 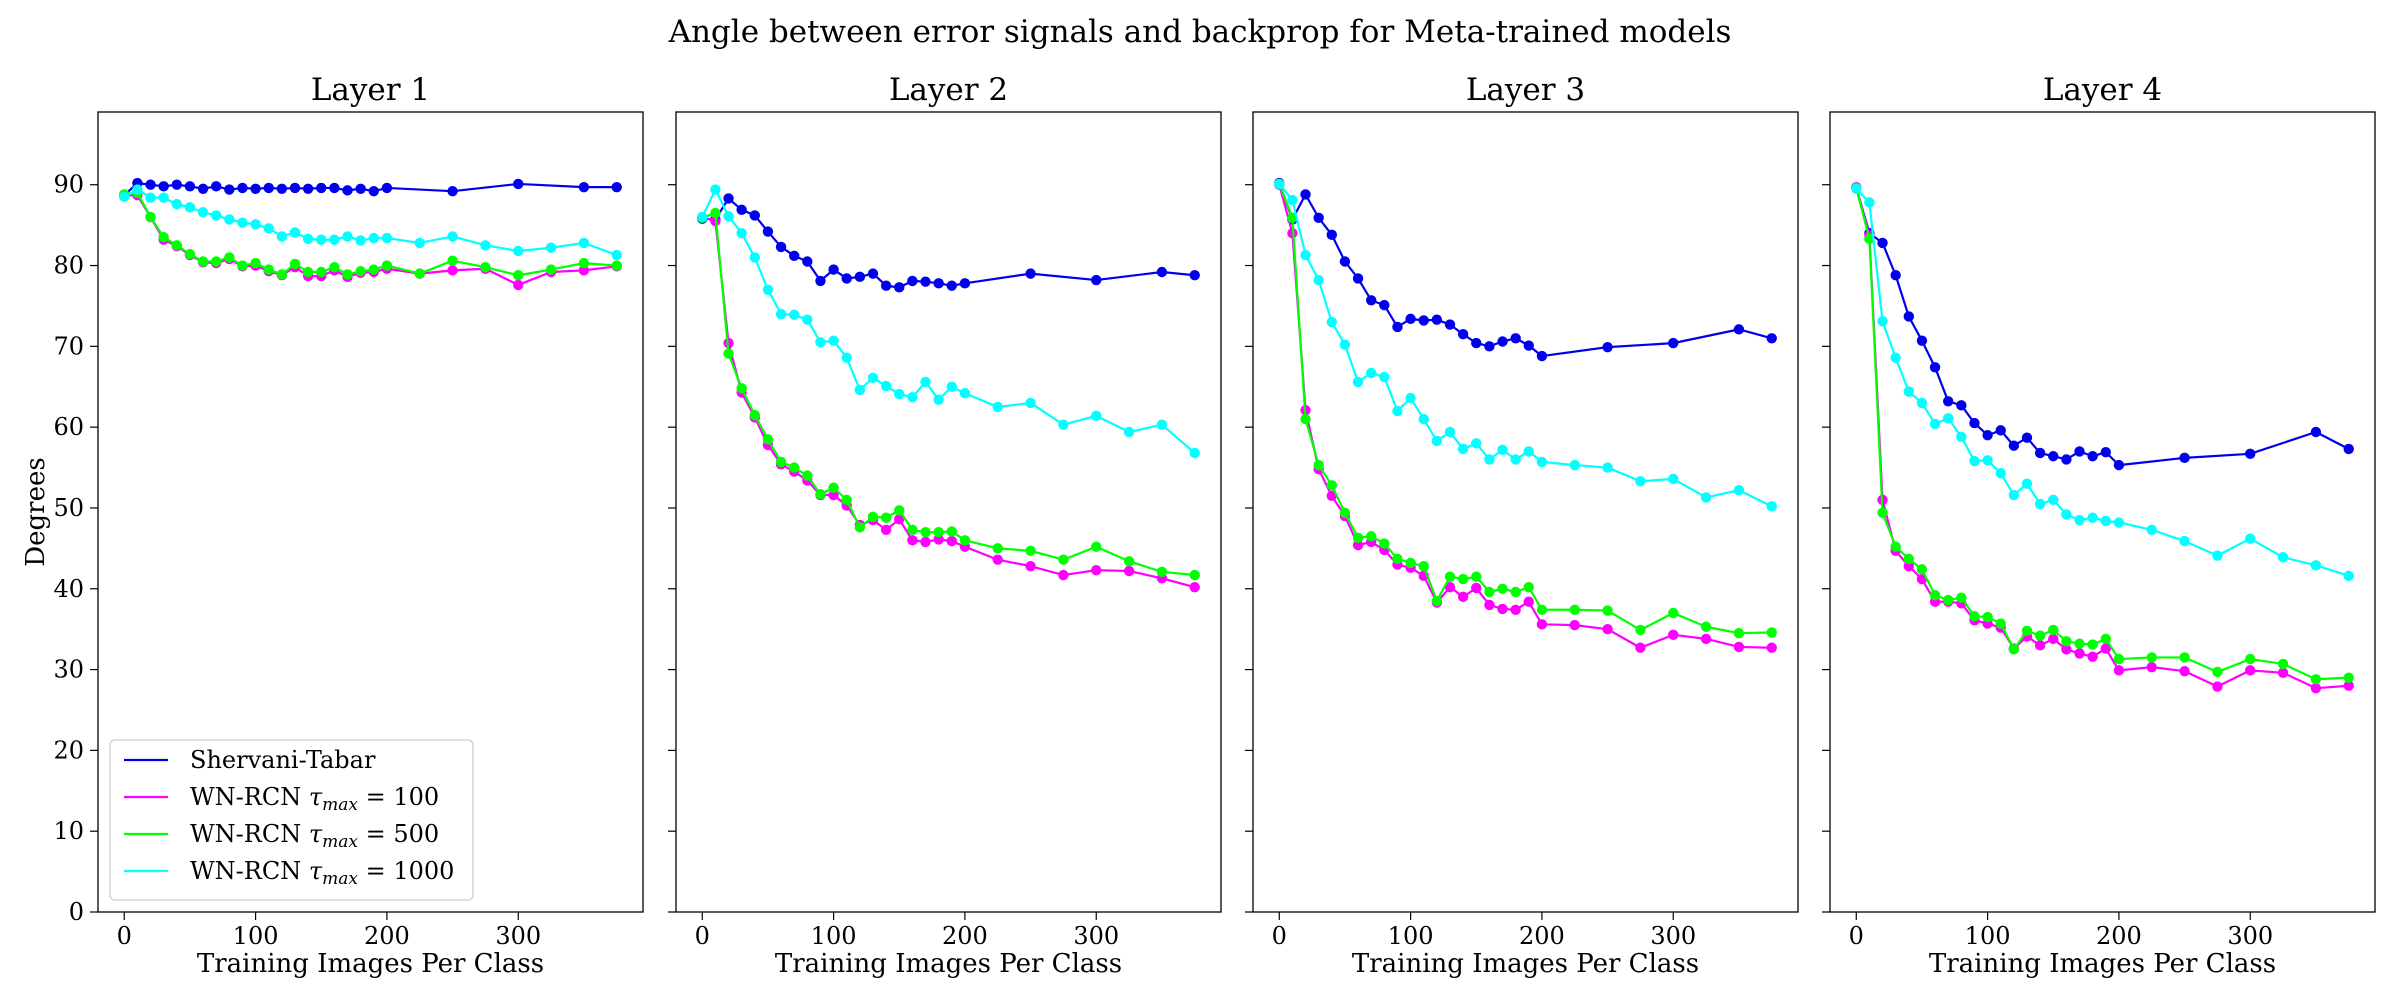 I want to click on legend-frame, so click(x=291, y=820).